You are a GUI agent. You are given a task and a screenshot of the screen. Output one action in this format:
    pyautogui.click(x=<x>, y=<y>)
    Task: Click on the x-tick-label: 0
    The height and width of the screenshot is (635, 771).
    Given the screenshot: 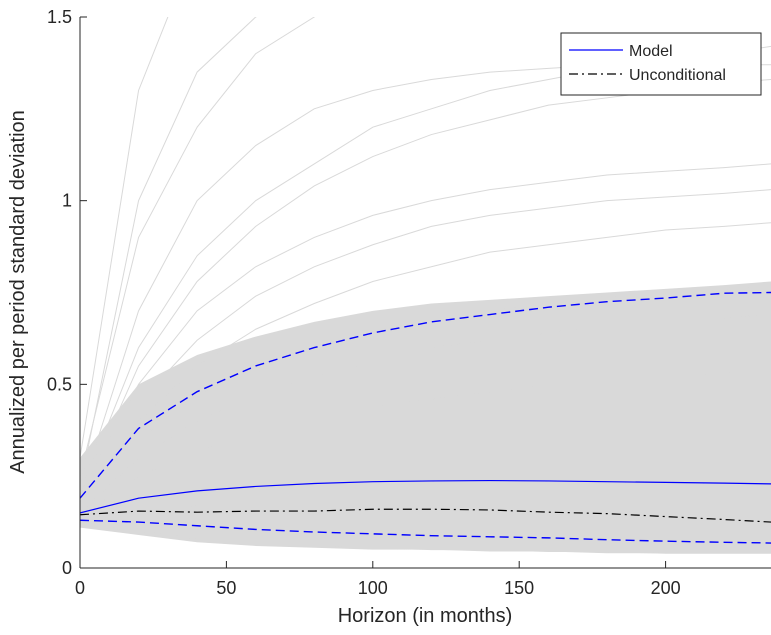 What is the action you would take?
    pyautogui.click(x=80, y=588)
    